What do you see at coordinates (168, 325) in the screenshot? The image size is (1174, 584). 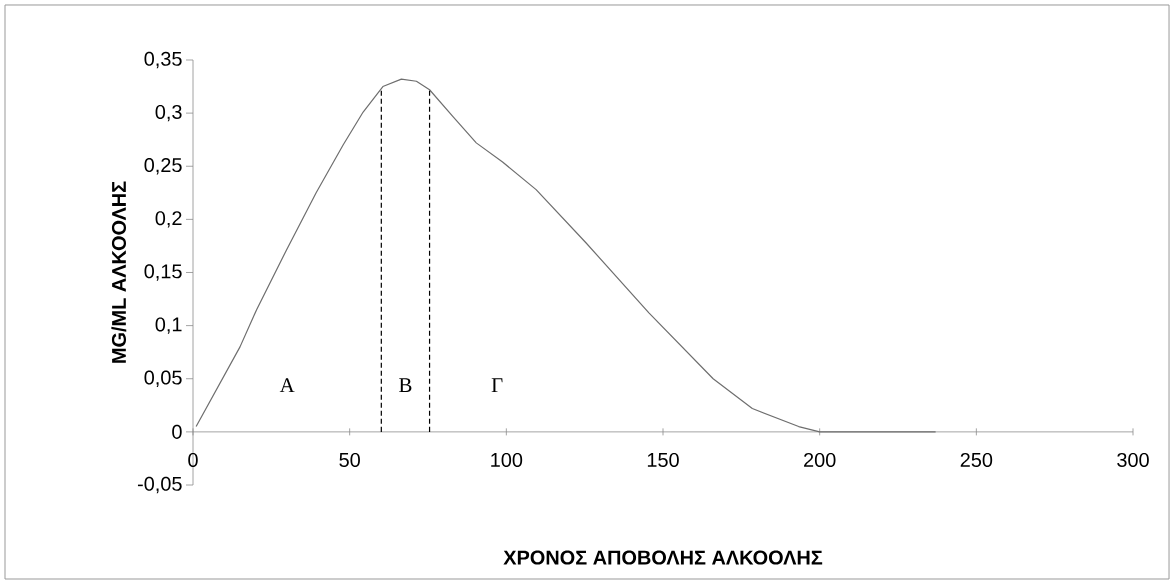 I see `y-tick-label: 0,1` at bounding box center [168, 325].